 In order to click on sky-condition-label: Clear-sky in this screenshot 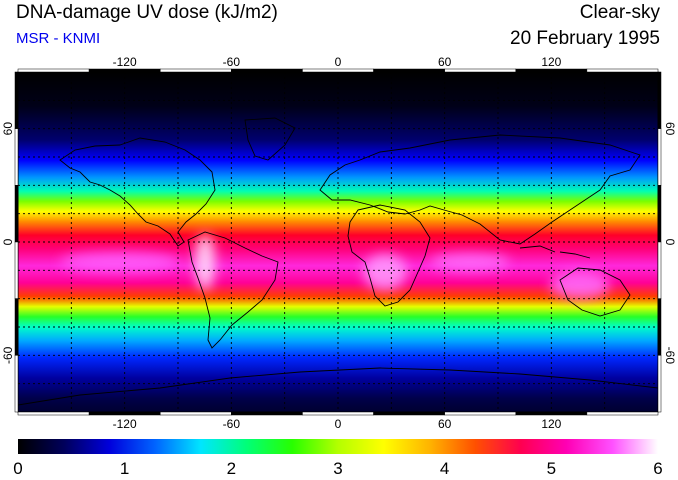, I will do `click(619, 12)`.